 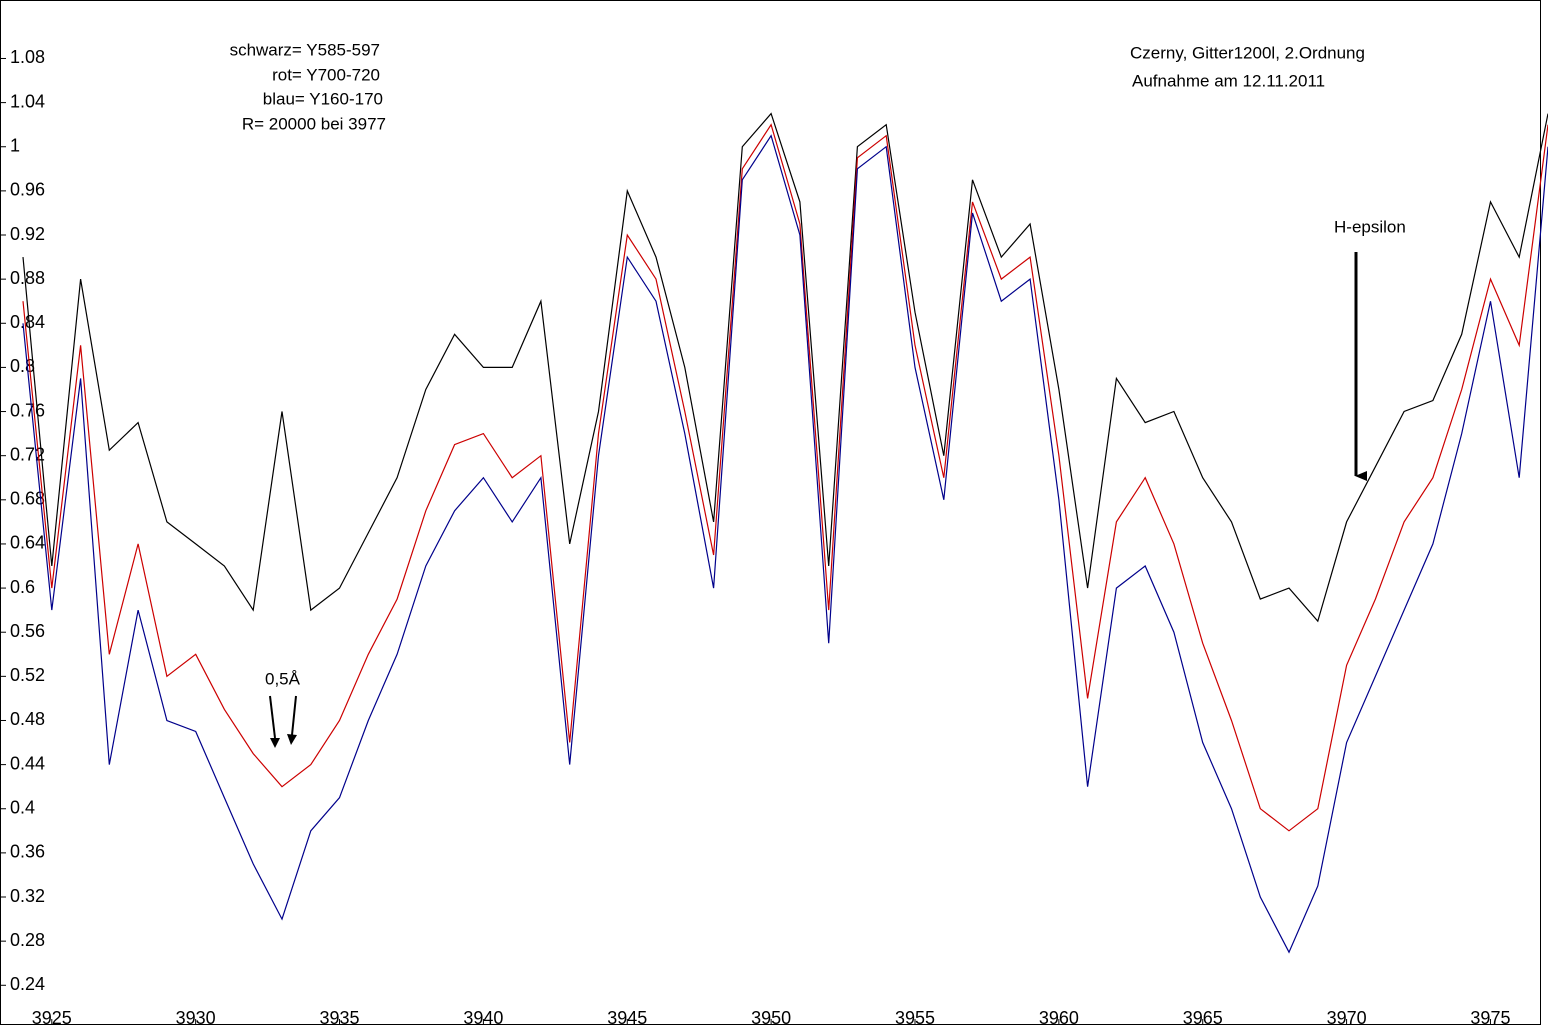 I want to click on x-tick-label: 3945, so click(x=627, y=1016).